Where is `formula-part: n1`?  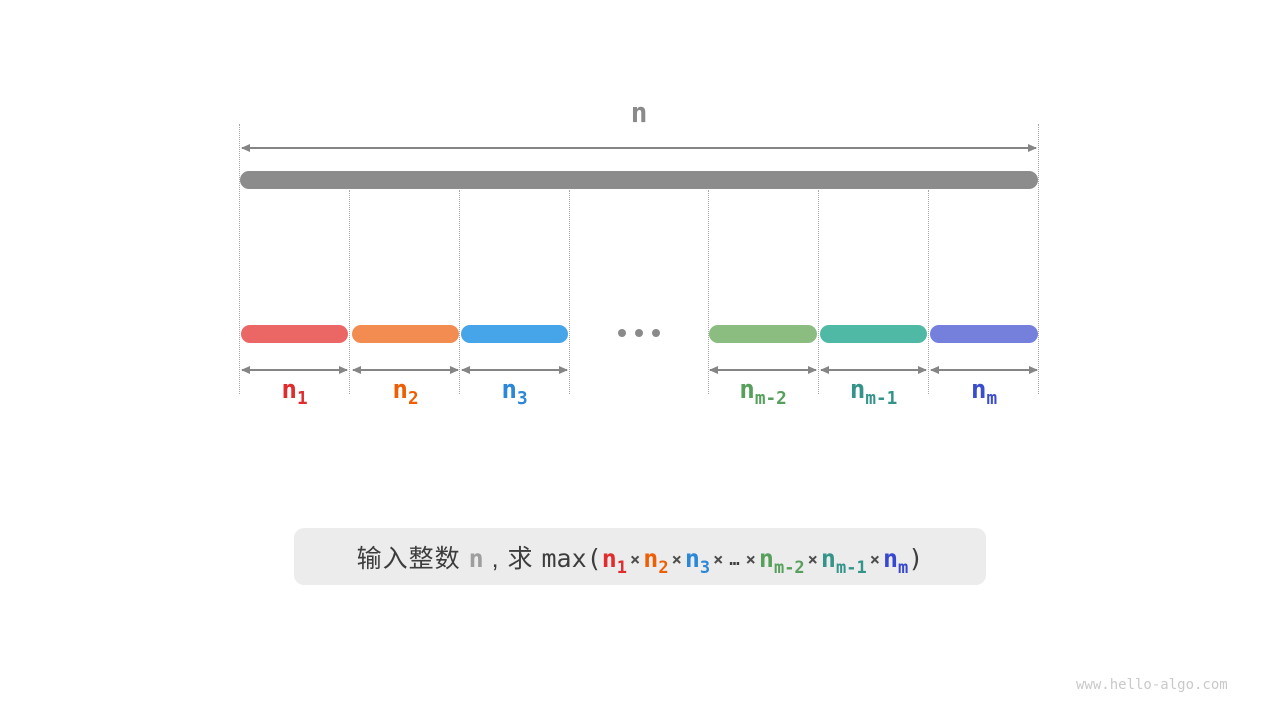 formula-part: n1 is located at coordinates (614, 560).